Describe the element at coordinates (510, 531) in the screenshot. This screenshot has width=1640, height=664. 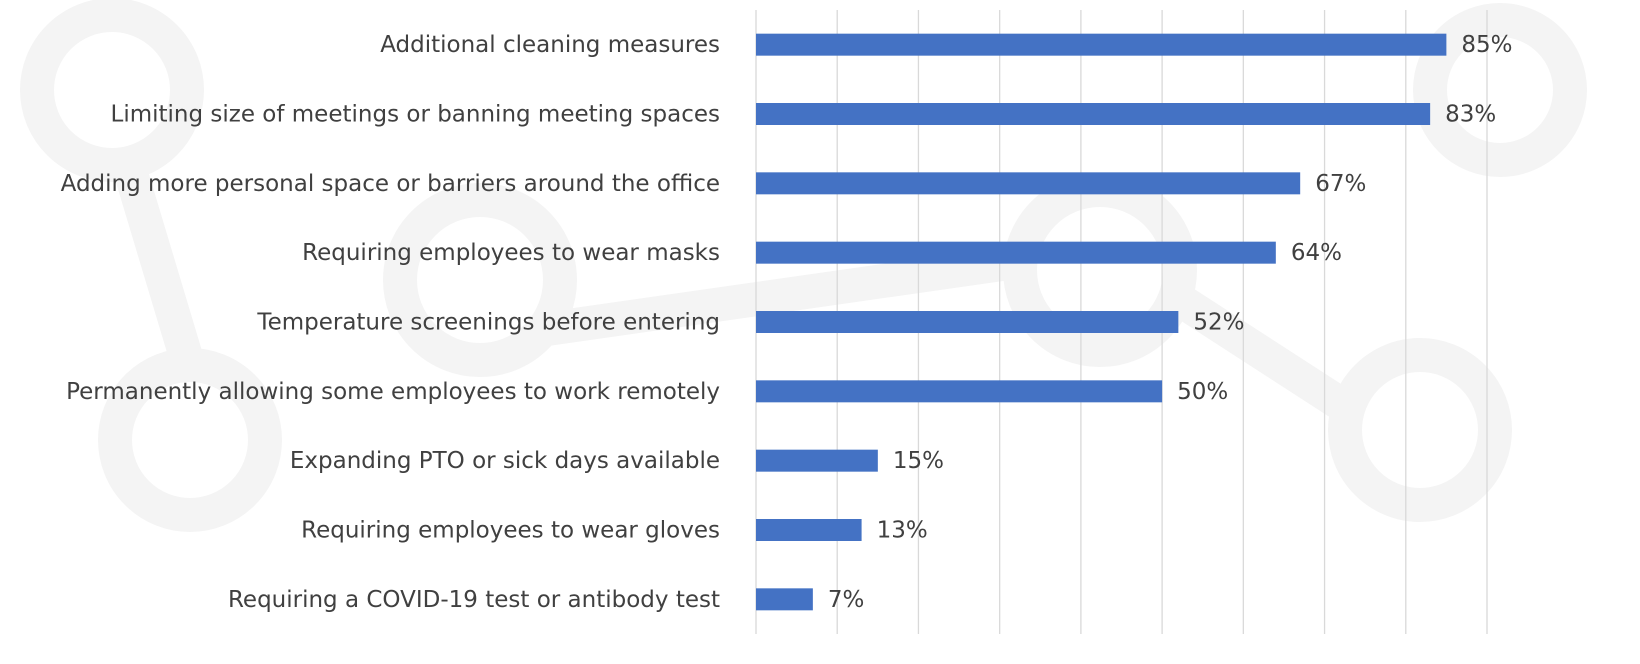
I see `y-tick-label: Requiring employees to wear gloves` at that location.